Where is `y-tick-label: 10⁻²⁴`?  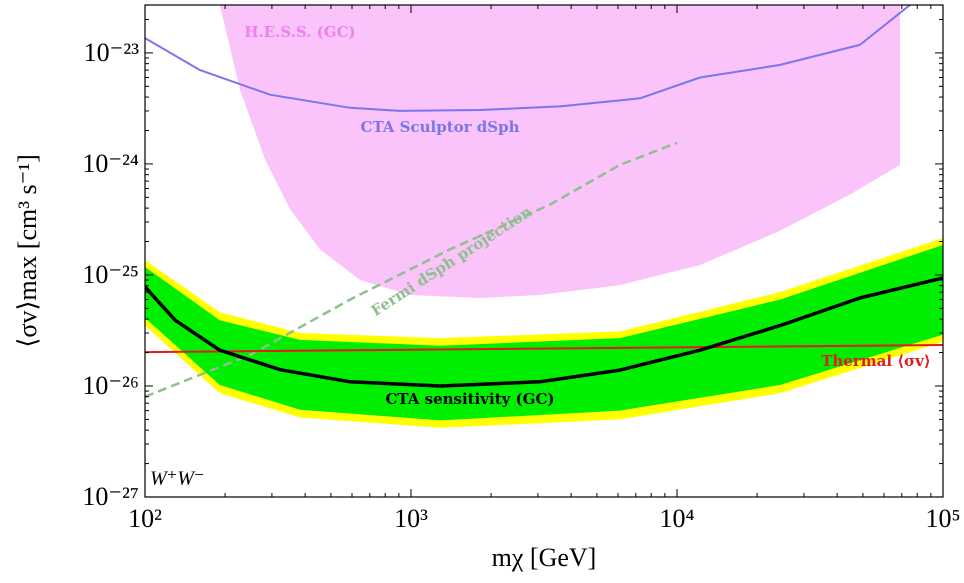 y-tick-label: 10⁻²⁴ is located at coordinates (110, 163).